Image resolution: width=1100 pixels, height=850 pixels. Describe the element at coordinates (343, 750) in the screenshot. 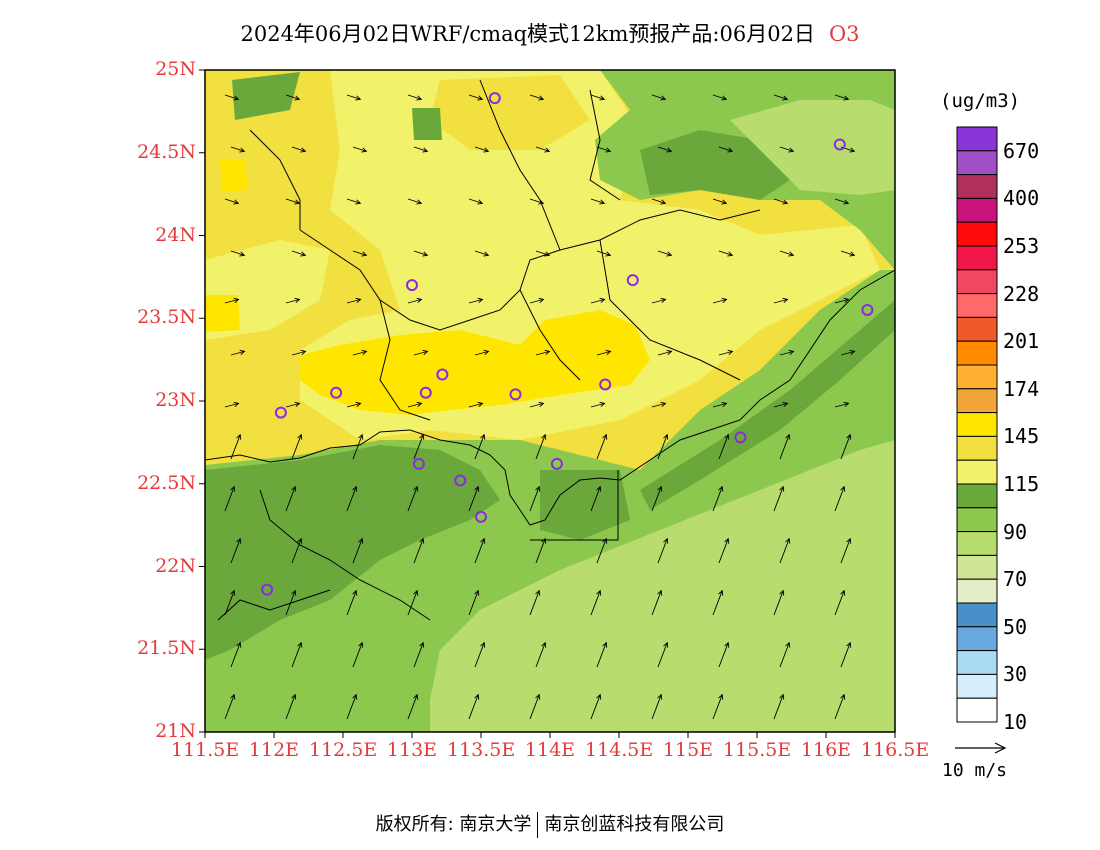

I see `lon-tick-label: 112.5E` at that location.